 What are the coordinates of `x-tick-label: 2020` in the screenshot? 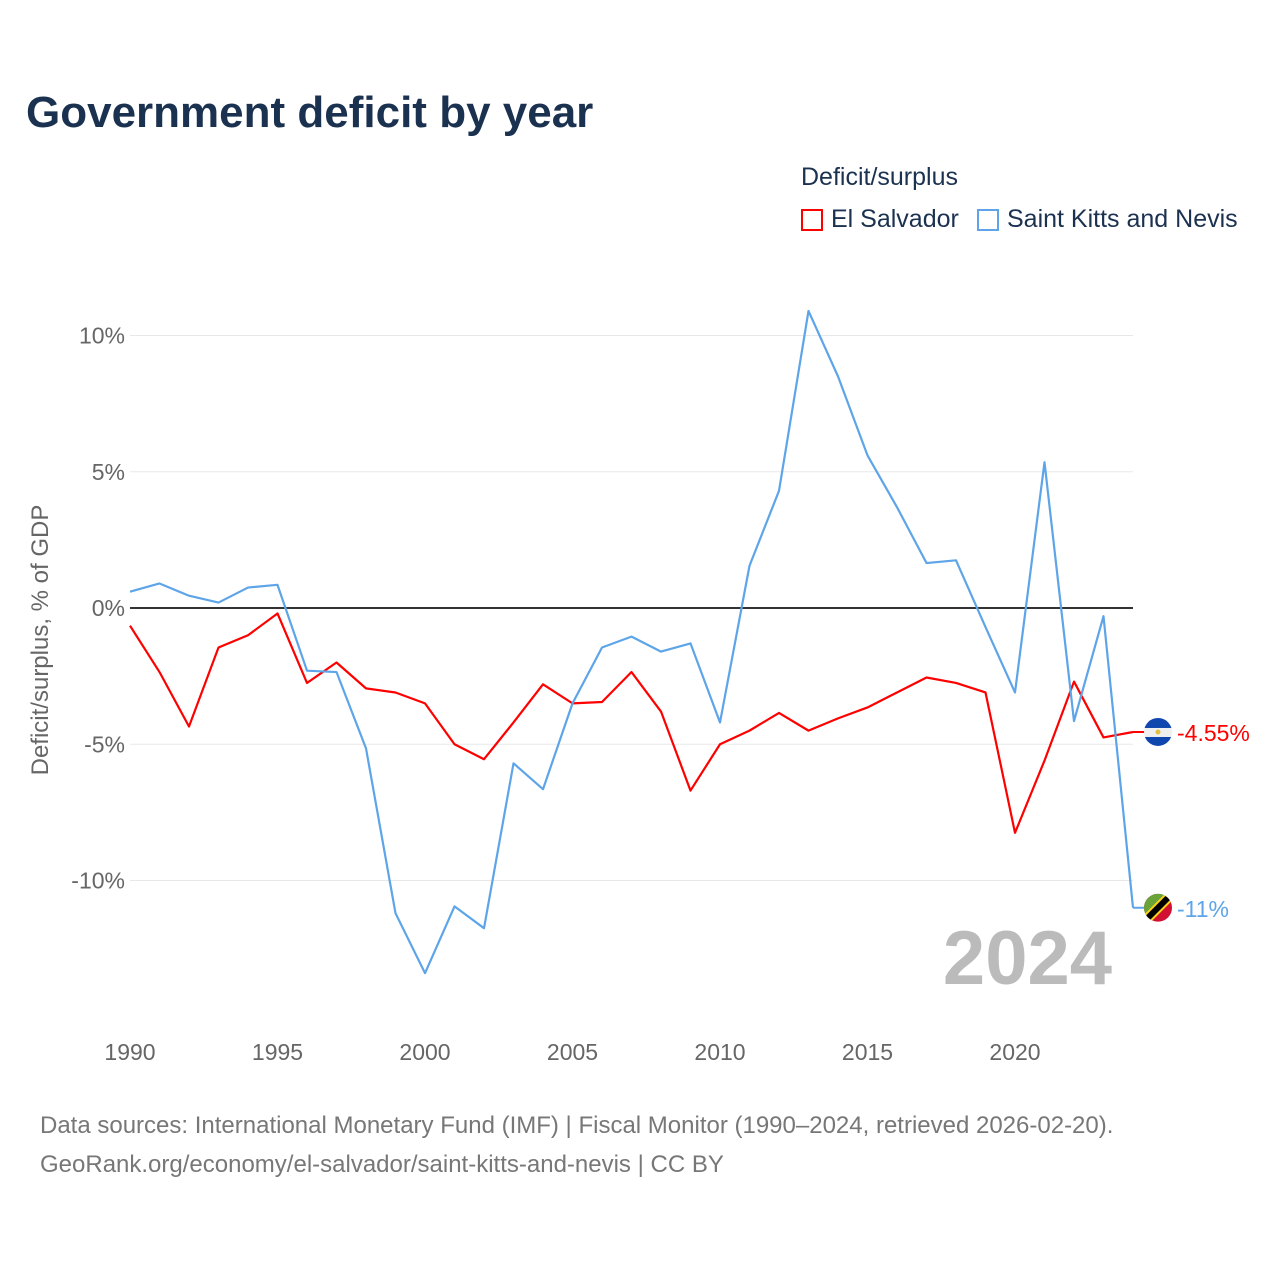 It's located at (1014, 1052).